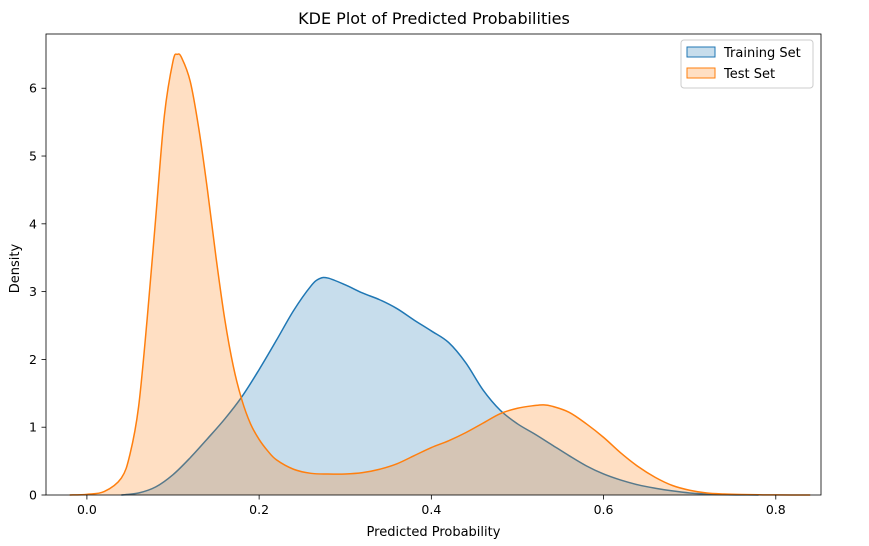  Describe the element at coordinates (762, 53) in the screenshot. I see `legend-label-training-set: Training Set` at that location.